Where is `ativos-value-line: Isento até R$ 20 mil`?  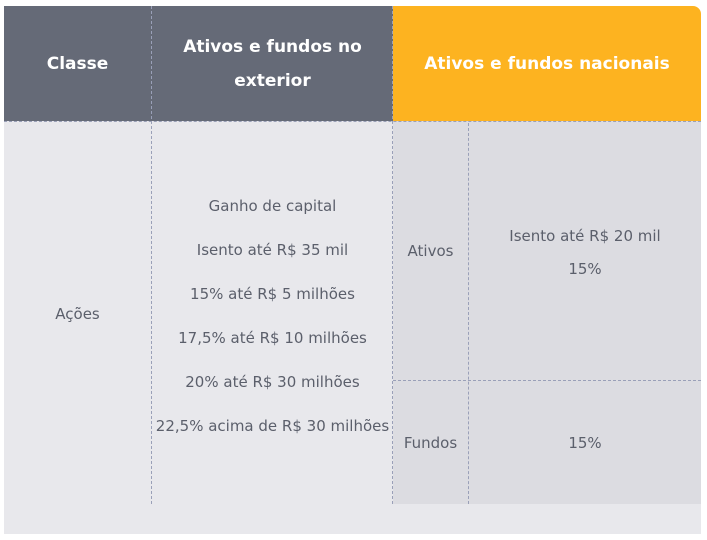 ativos-value-line: Isento até R$ 20 mil is located at coordinates (585, 236).